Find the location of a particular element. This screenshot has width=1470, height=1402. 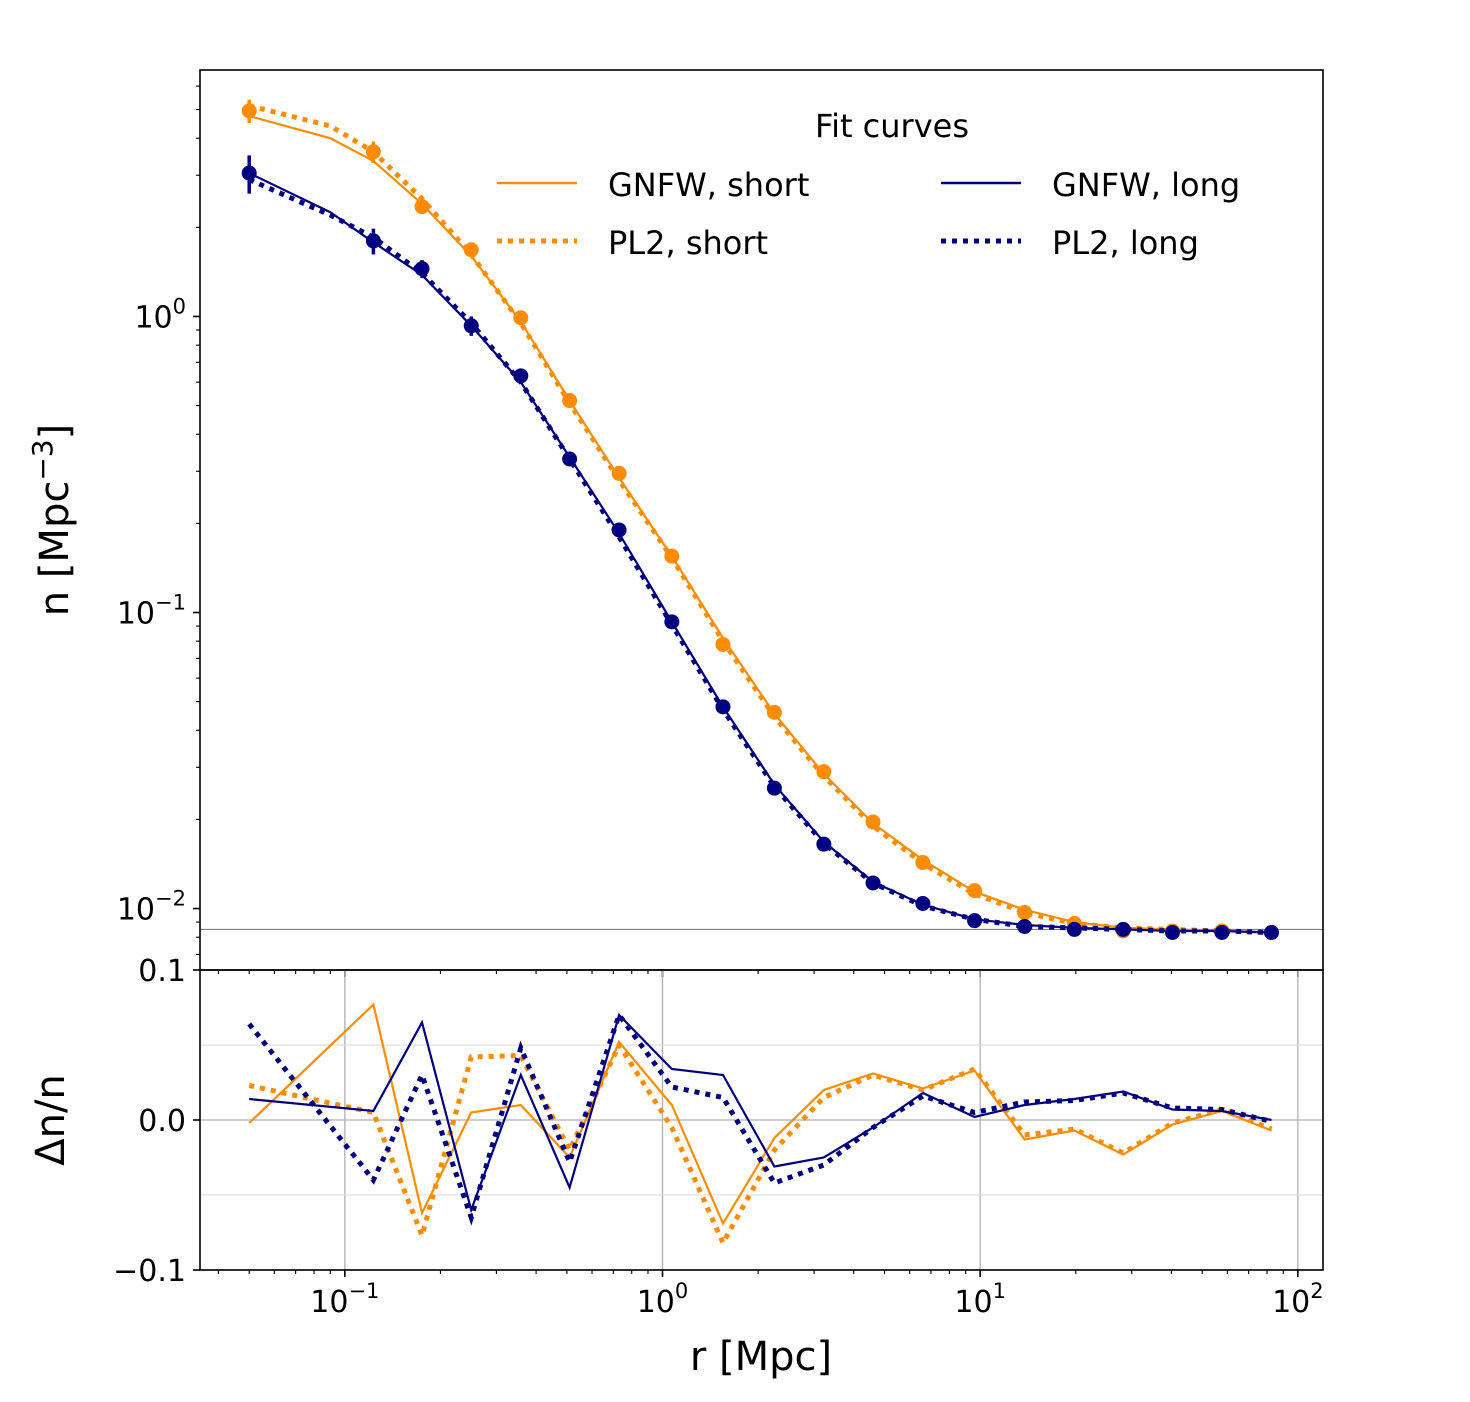

legend-title: Fit curves is located at coordinates (892, 126).